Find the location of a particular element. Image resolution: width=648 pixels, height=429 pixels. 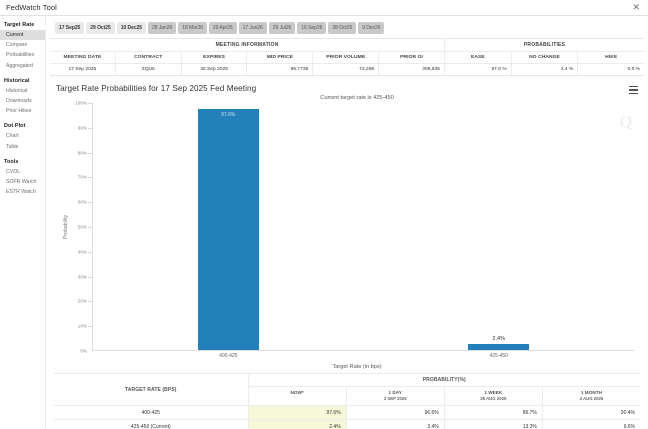

tab-17-sep25: 17 Sep25 is located at coordinates (70, 28).